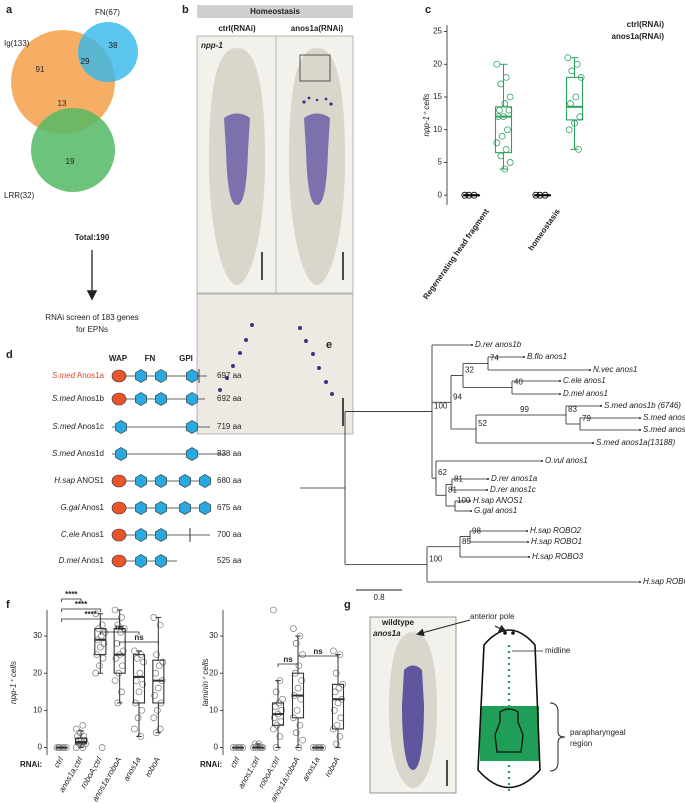 The height and width of the screenshot is (803, 685). What do you see at coordinates (119, 633) in the screenshot?
I see `significance-bracket` at bounding box center [119, 633].